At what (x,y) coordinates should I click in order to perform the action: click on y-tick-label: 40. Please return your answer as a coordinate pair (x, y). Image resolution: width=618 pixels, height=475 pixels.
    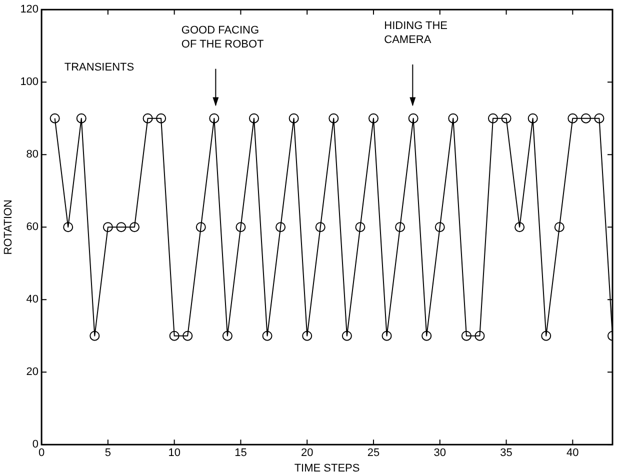
    Looking at the image, I should click on (32, 300).